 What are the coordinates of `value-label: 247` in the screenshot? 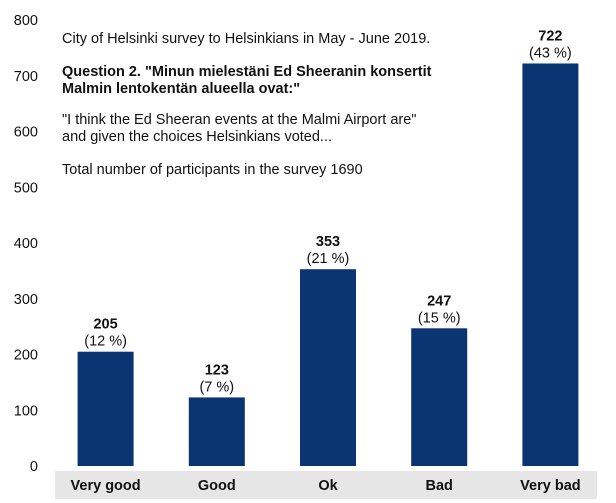 It's located at (439, 301).